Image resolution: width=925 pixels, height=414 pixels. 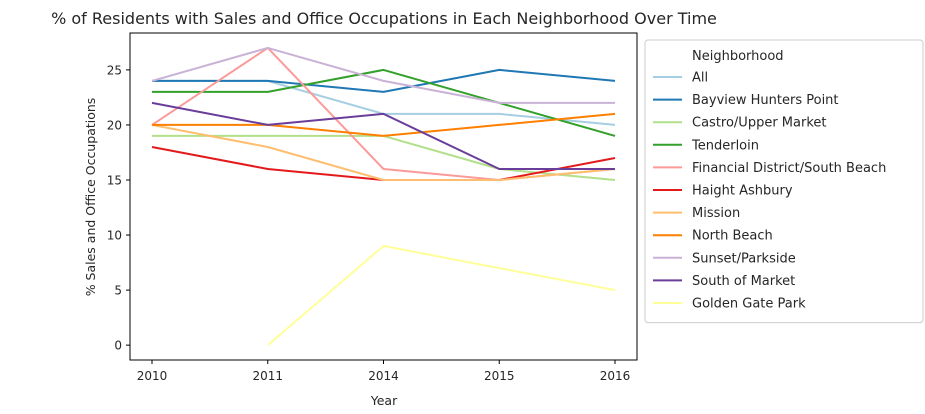 What do you see at coordinates (725, 145) in the screenshot?
I see `legend-label-3: Tenderloin` at bounding box center [725, 145].